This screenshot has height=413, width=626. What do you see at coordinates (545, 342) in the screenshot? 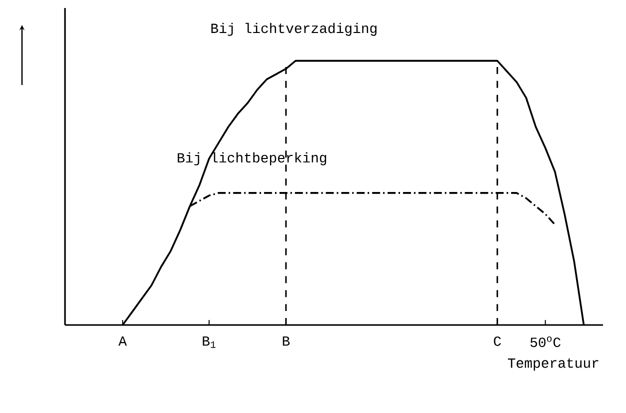
I see `x-tick-label: 50$^{o}$C` at bounding box center [545, 342].